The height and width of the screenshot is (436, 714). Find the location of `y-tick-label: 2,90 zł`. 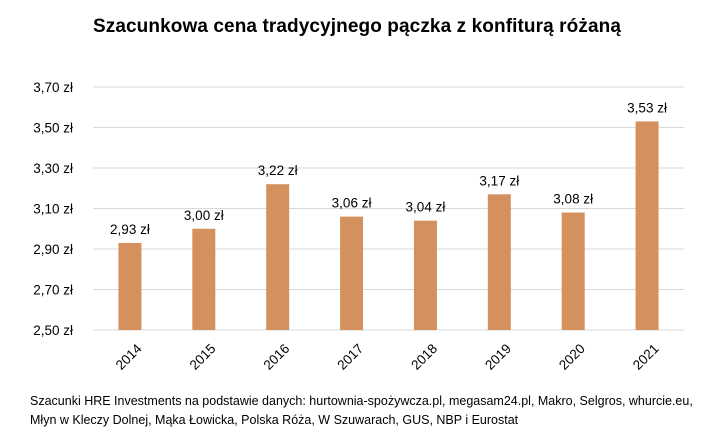

y-tick-label: 2,90 zł is located at coordinates (53, 249).